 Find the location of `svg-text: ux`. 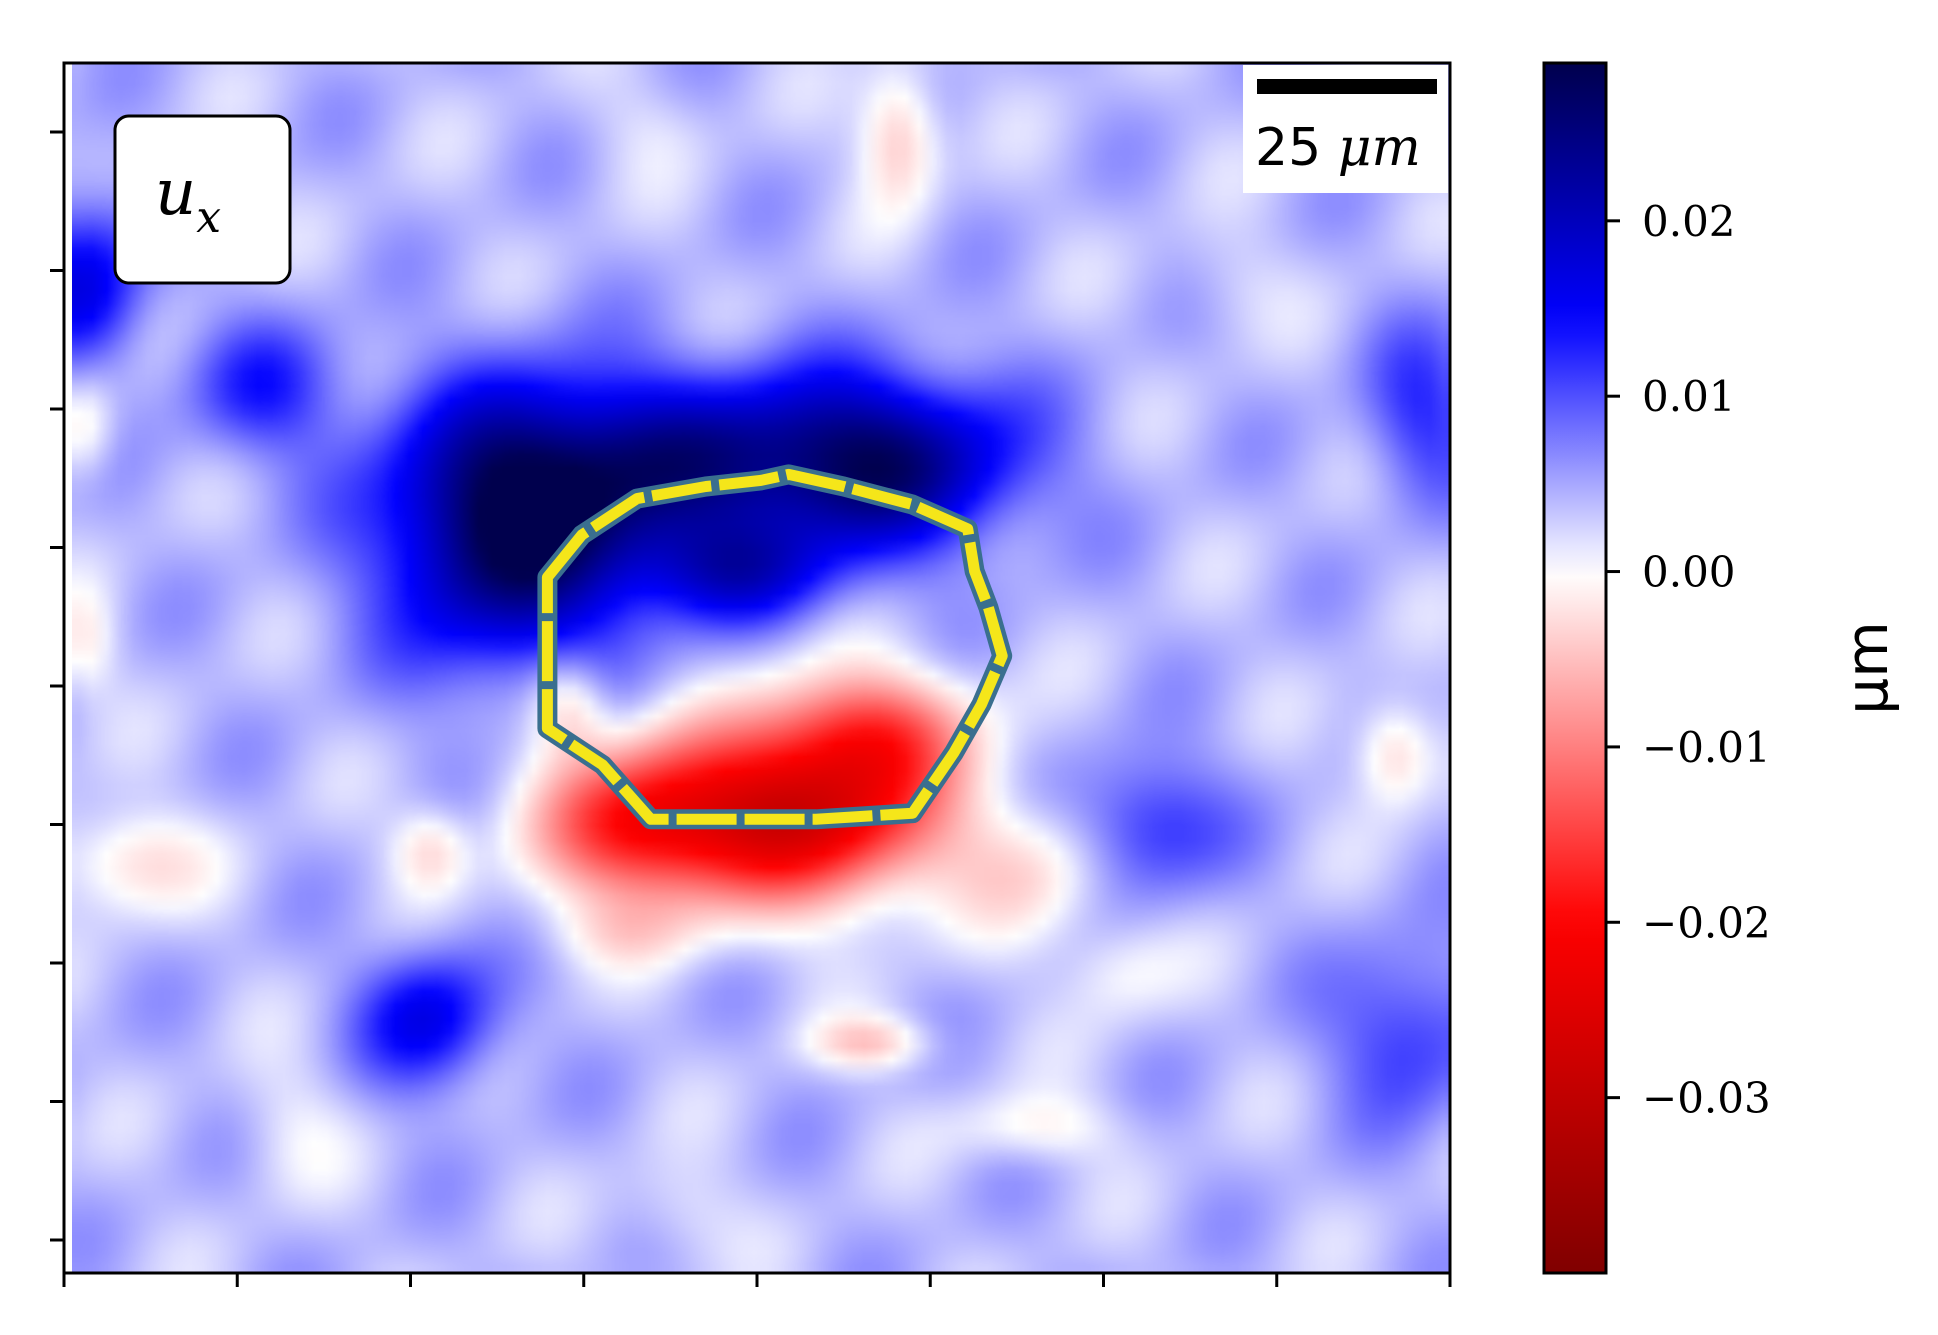

svg-text: ux is located at coordinates (188, 199).